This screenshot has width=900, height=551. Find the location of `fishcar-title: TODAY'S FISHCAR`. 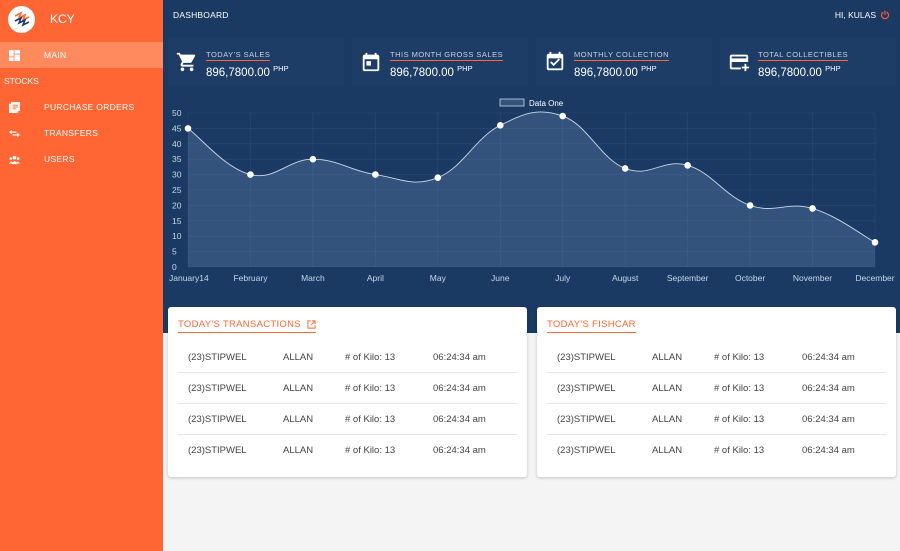

fishcar-title: TODAY'S FISHCAR is located at coordinates (591, 326).